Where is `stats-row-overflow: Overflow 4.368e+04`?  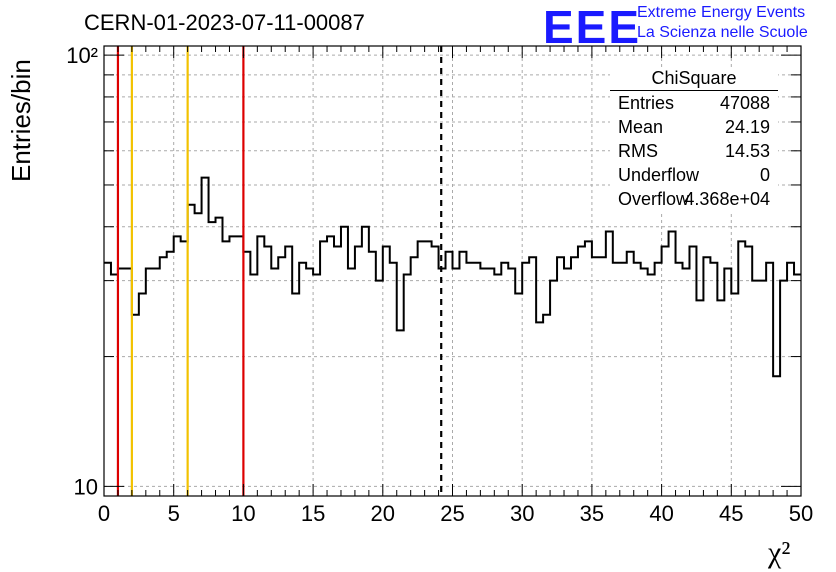 stats-row-overflow: Overflow 4.368e+04 is located at coordinates (694, 201).